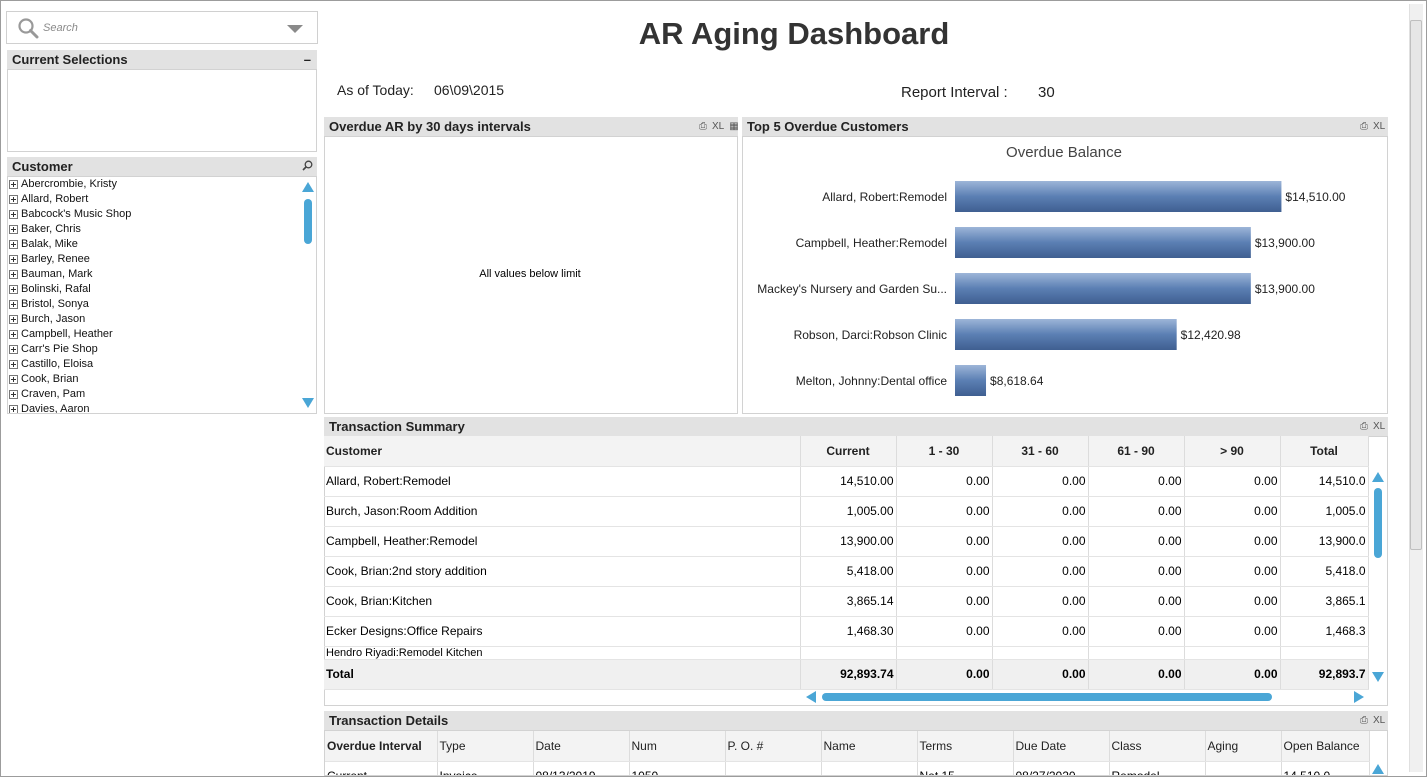  I want to click on table-cell, so click(1136, 653).